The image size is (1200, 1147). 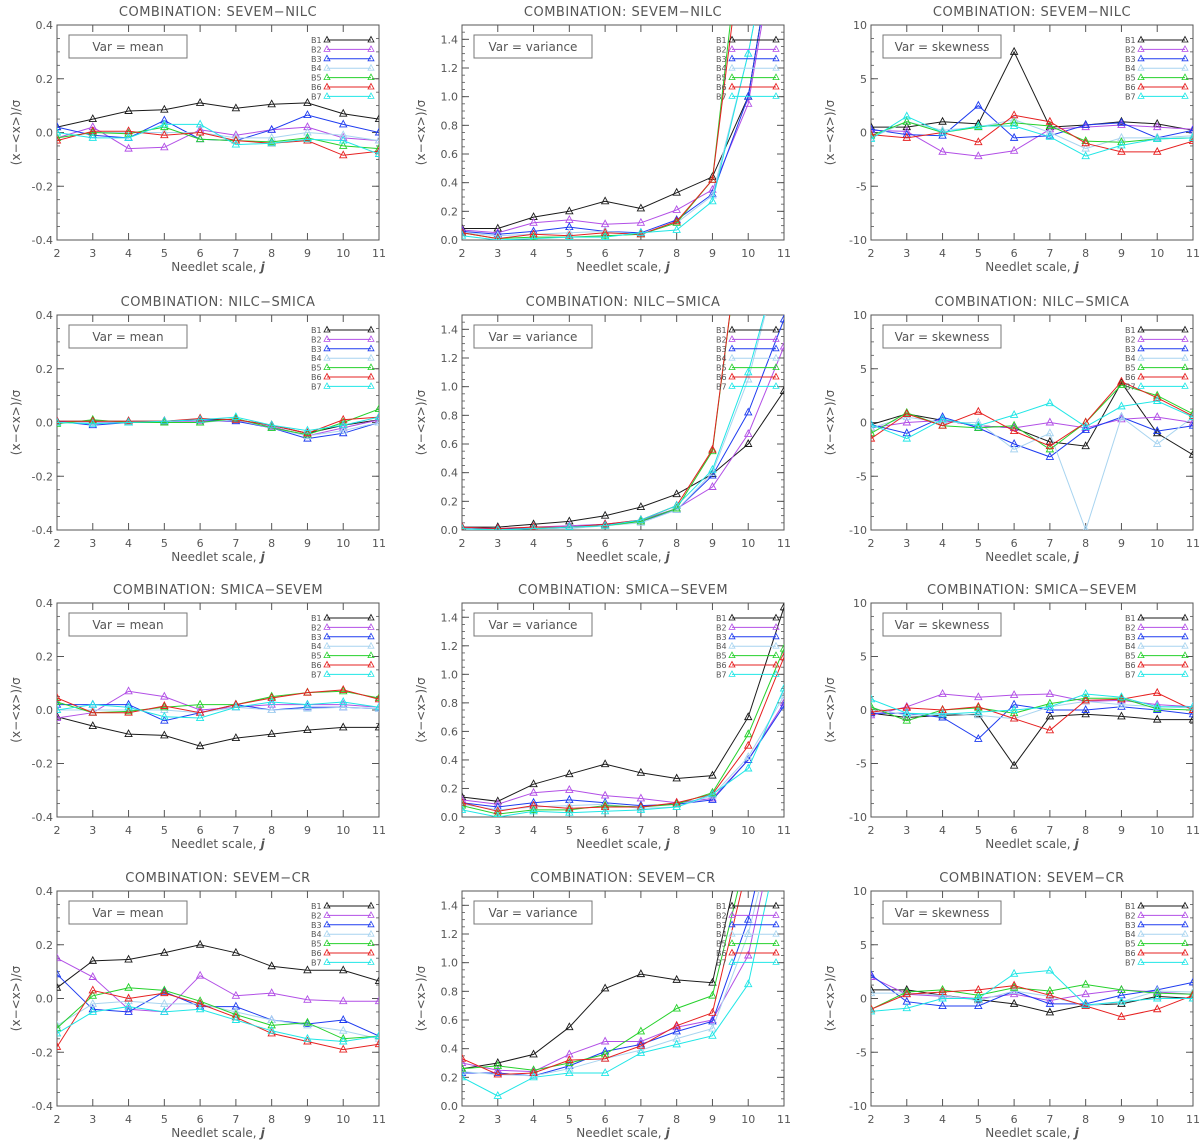 What do you see at coordinates (1032, 12) in the screenshot?
I see `panel-title: COMBINATION: SEVEM−NILC` at bounding box center [1032, 12].